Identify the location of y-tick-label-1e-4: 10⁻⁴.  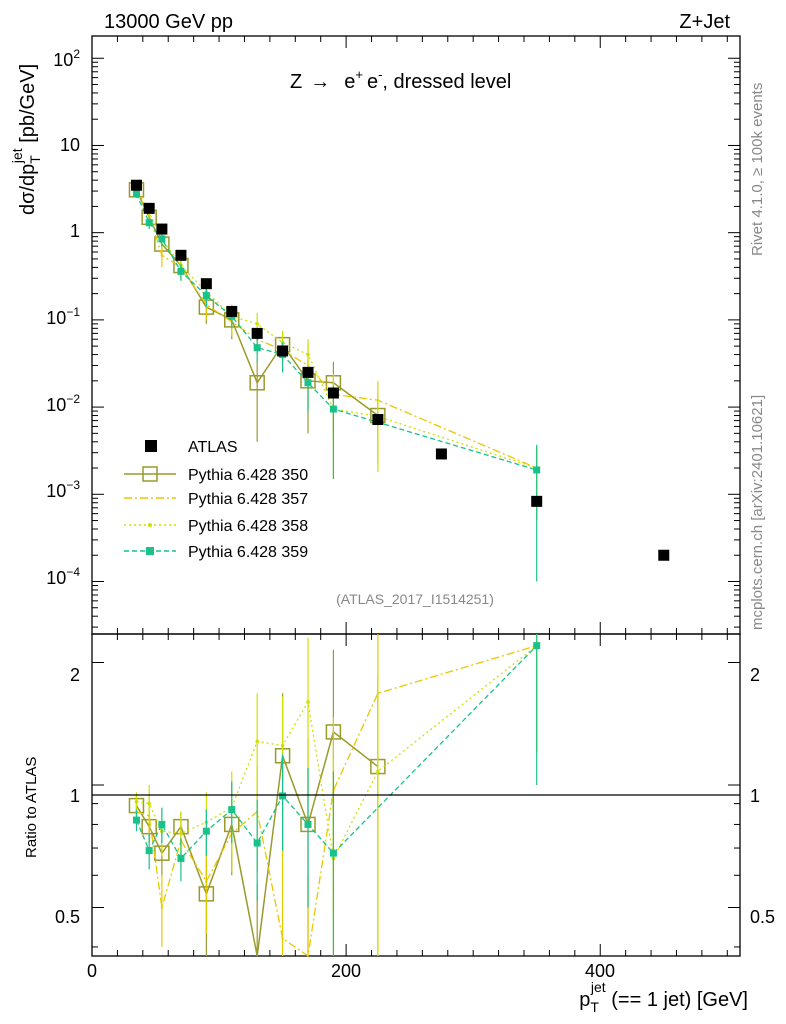
(63, 576).